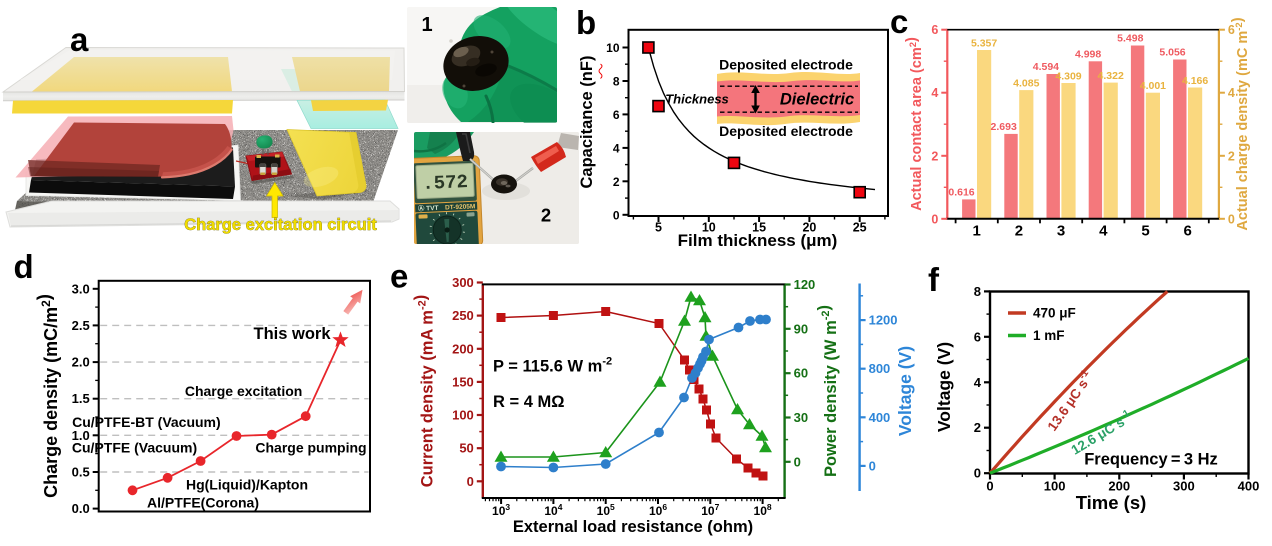 This screenshot has height=546, width=1272. Describe the element at coordinates (81, 325) in the screenshot. I see `svg-text: 2.5` at that location.